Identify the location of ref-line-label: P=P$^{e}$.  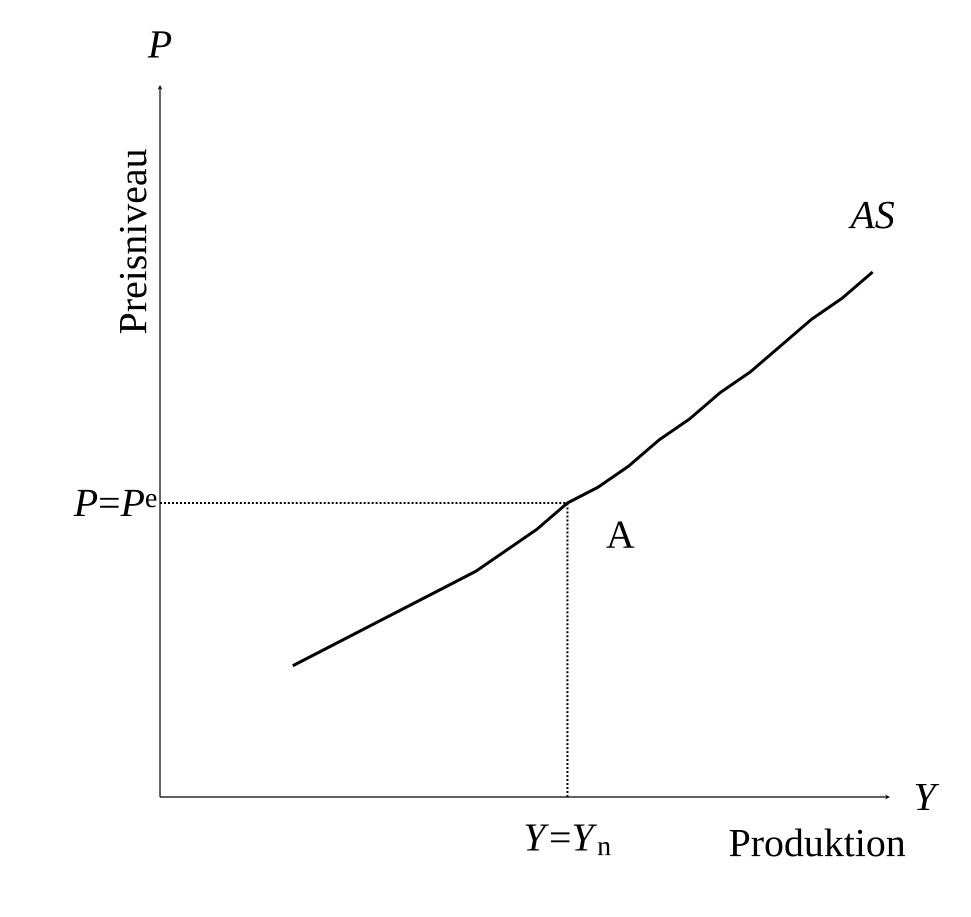
(115, 503).